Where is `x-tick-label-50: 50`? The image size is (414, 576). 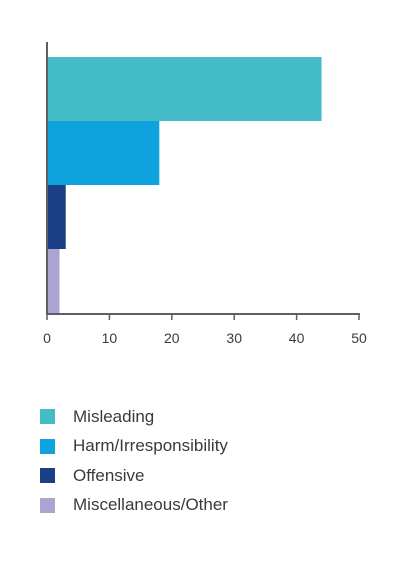 x-tick-label-50: 50 is located at coordinates (359, 338).